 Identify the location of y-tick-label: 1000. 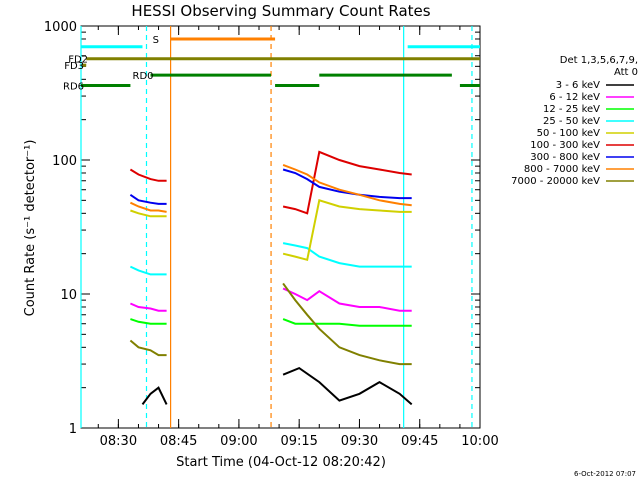
(60, 27).